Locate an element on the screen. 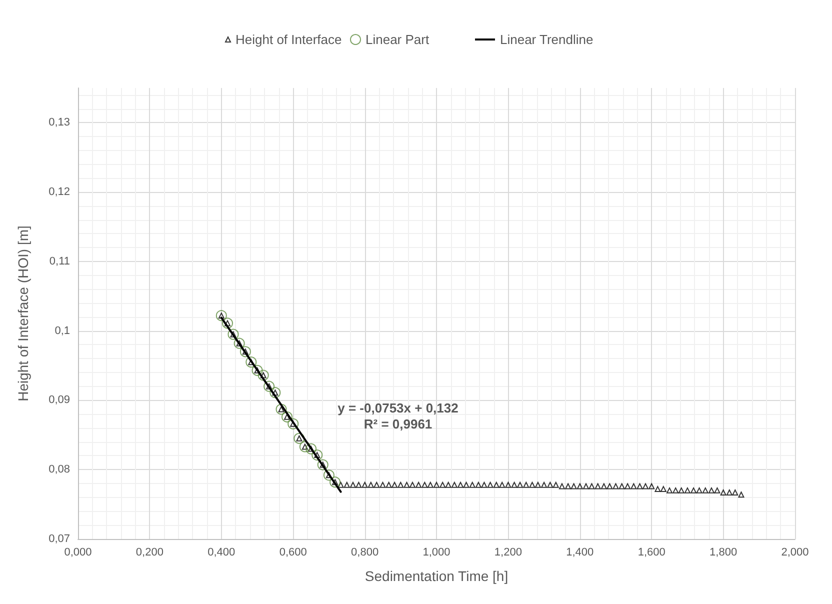  x-axis-title: Sedimentation Time [h] is located at coordinates (436, 576).